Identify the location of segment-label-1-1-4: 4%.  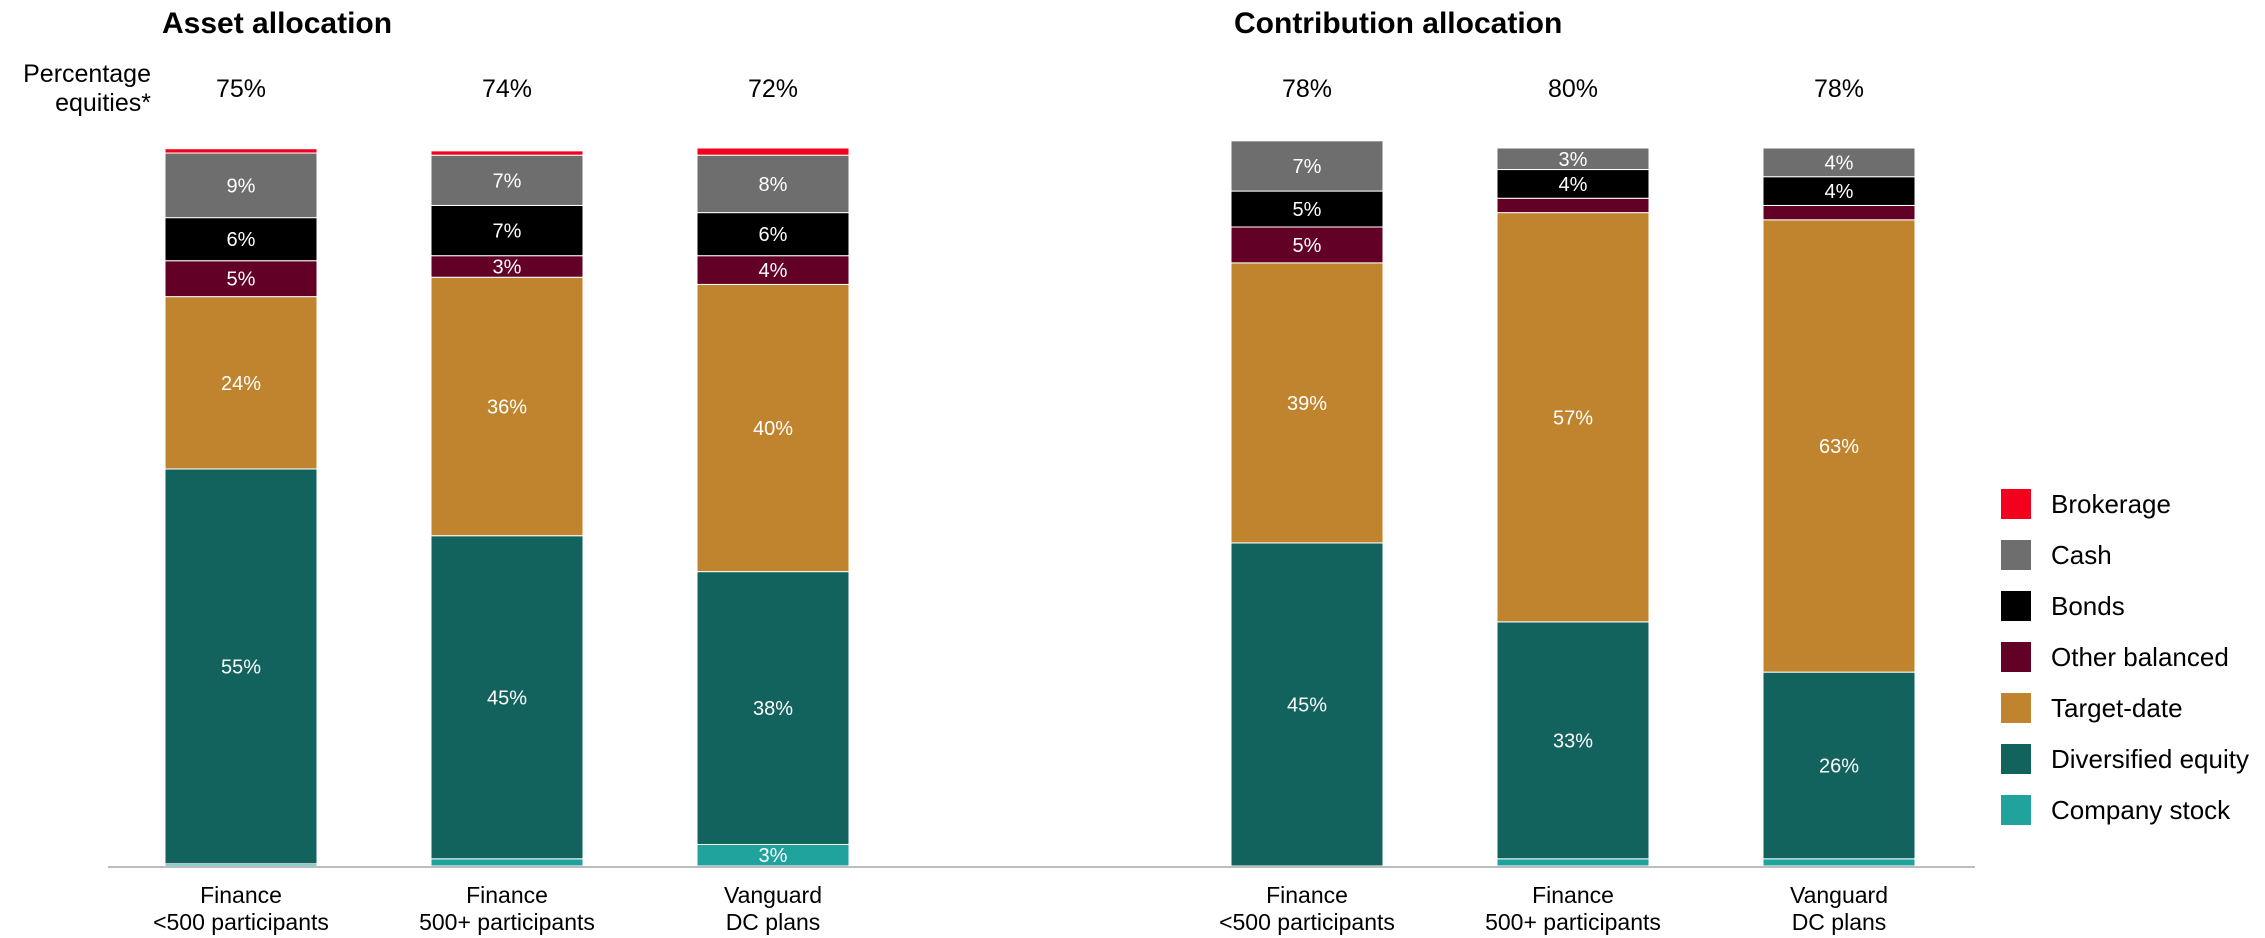
(1573, 185).